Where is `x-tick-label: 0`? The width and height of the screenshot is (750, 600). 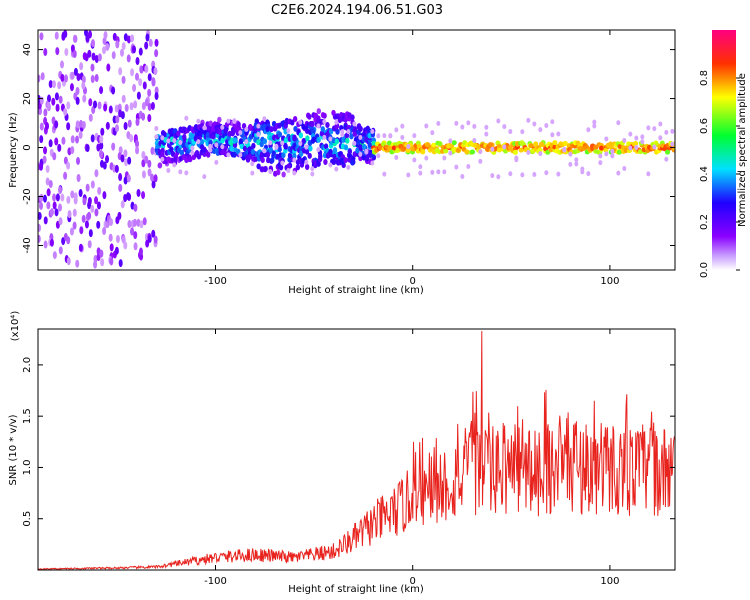 x-tick-label: 0 is located at coordinates (413, 281).